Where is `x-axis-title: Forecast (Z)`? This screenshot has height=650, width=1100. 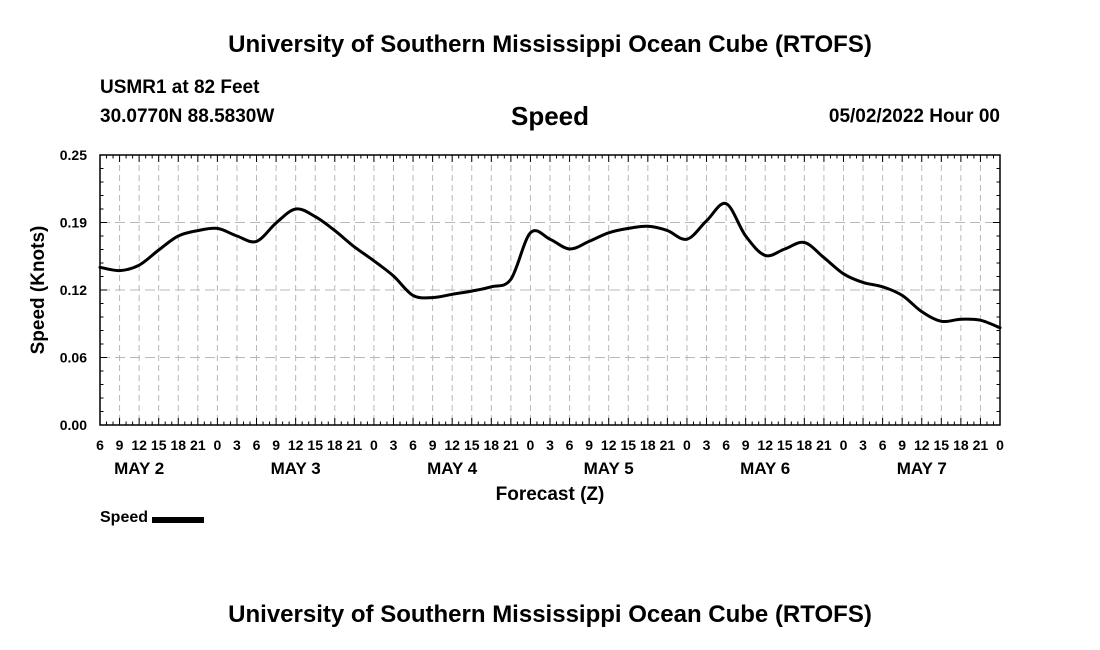
x-axis-title: Forecast (Z) is located at coordinates (550, 494).